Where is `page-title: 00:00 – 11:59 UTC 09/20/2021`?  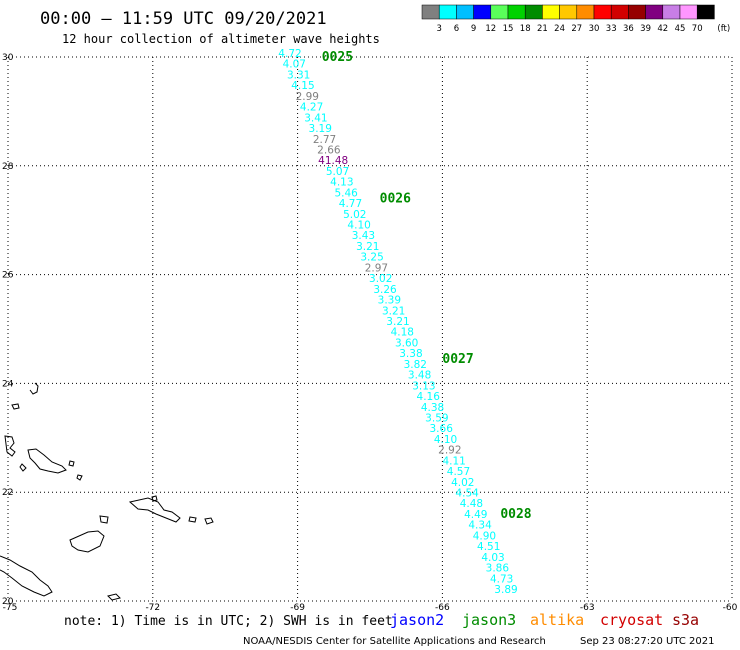
page-title: 00:00 – 11:59 UTC 09/20/2021 is located at coordinates (183, 19).